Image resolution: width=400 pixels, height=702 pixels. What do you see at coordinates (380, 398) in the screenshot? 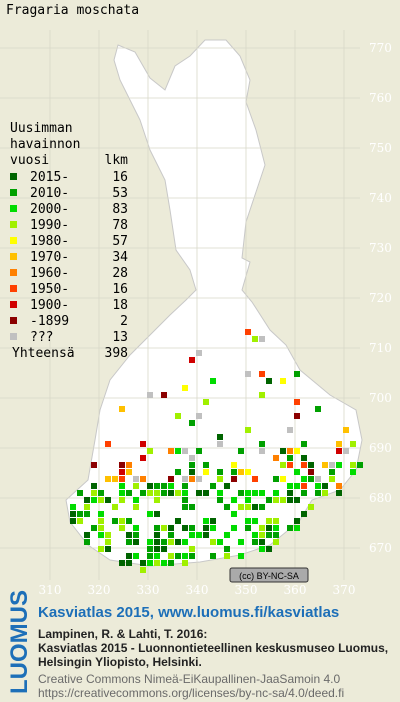
I see `y-grid-label: 700` at bounding box center [380, 398].